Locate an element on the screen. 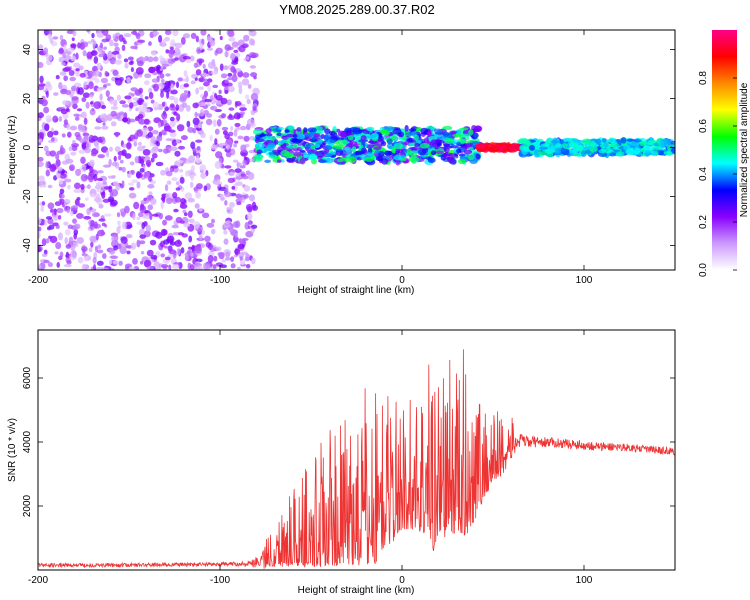 The width and height of the screenshot is (750, 600). spectrogram-ytick-label: 20 is located at coordinates (27, 99).